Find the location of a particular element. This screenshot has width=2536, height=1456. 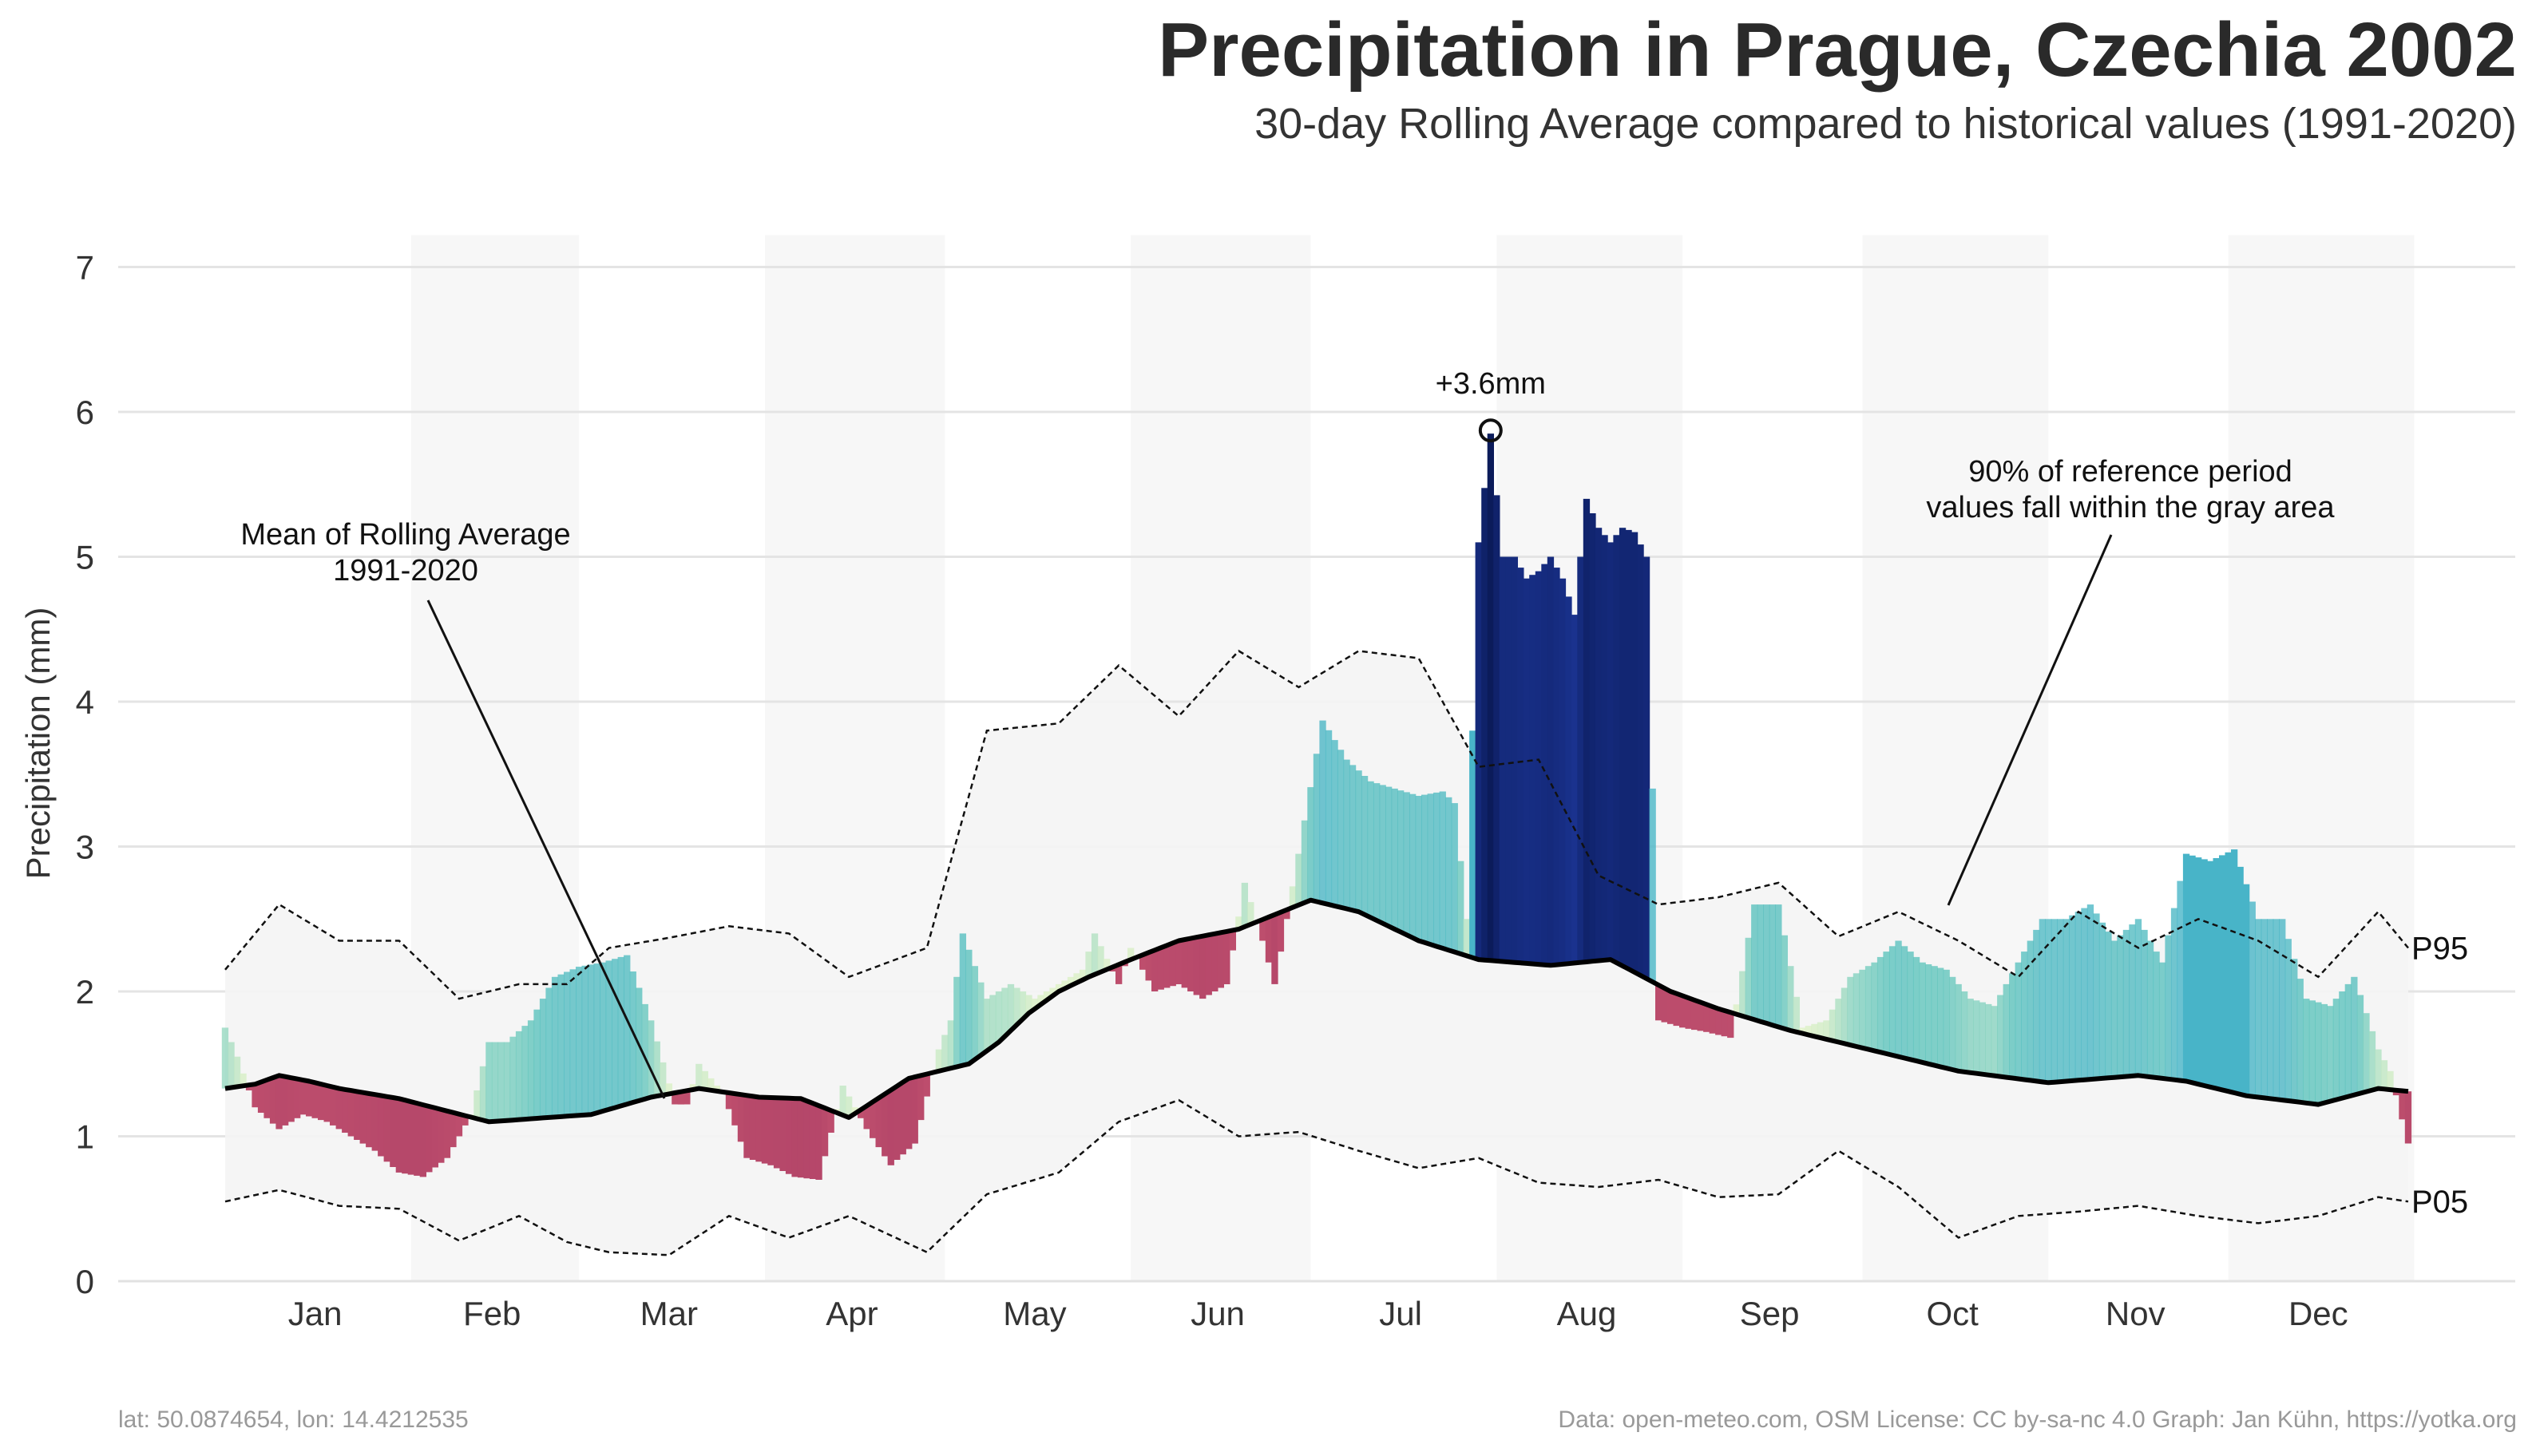

y-tick-label: 7 is located at coordinates (85, 268).